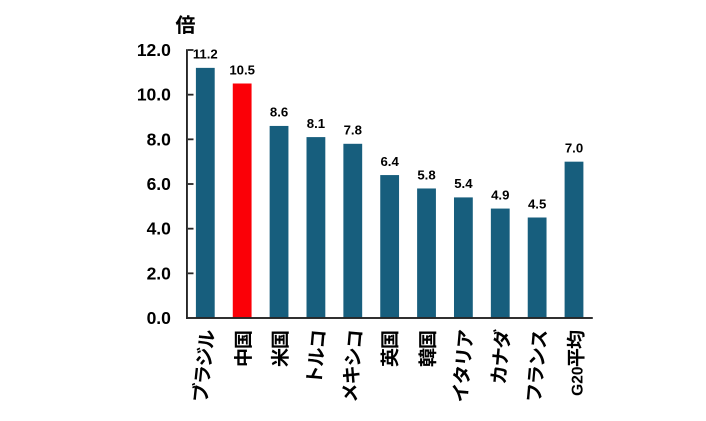  Describe the element at coordinates (500, 194) in the screenshot. I see `svg-text: 4.9` at that location.